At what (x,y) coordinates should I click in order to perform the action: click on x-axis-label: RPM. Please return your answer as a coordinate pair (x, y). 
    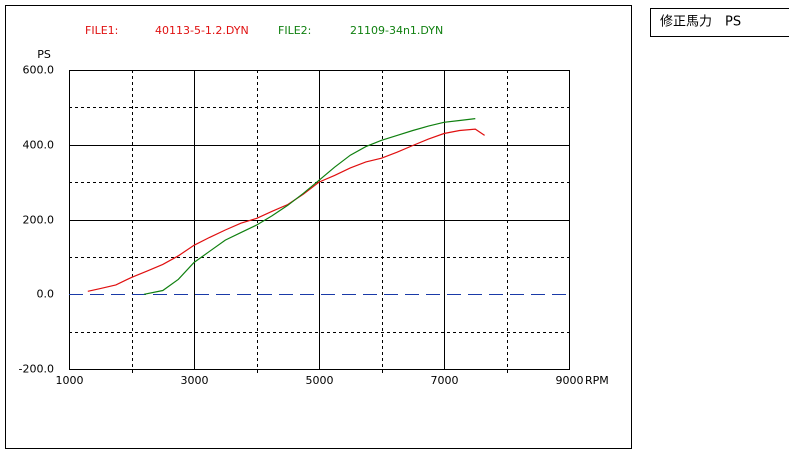
    Looking at the image, I should click on (597, 380).